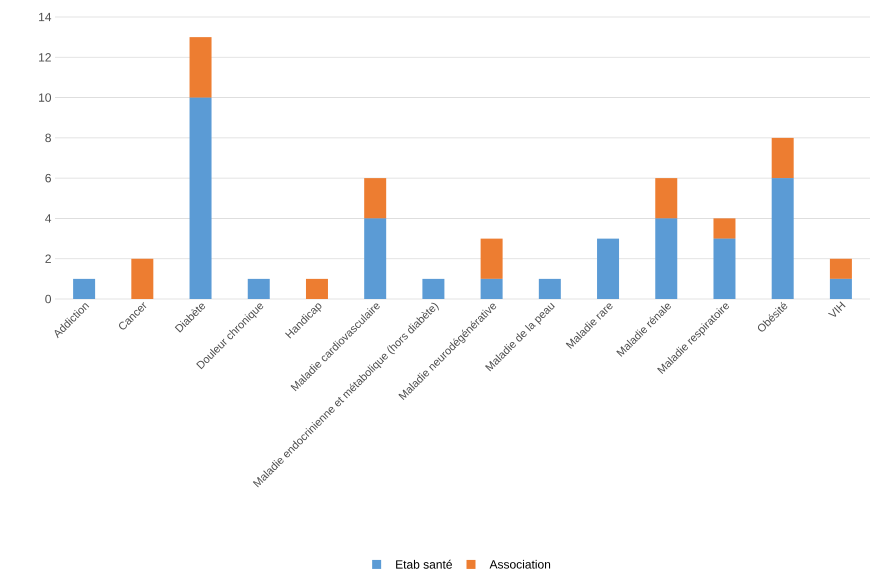  I want to click on x-tick-label: VIH, so click(837, 309).